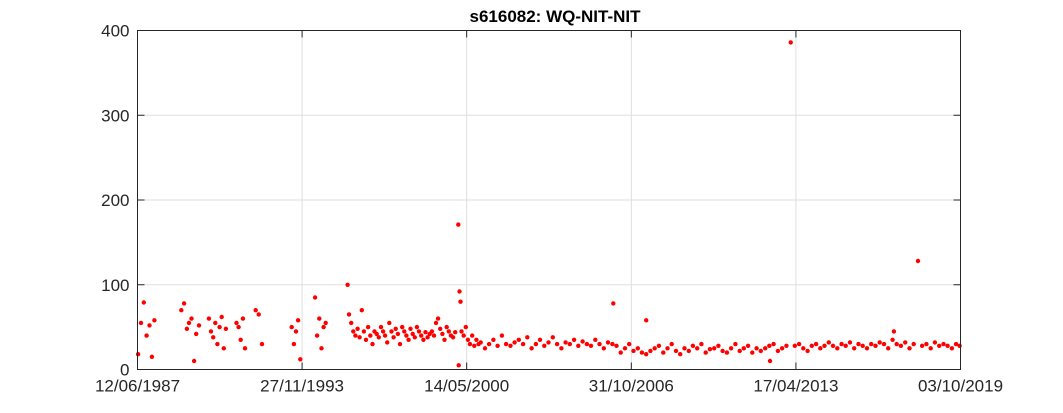  I want to click on x-tick-label: 31/10/2006, so click(631, 386).